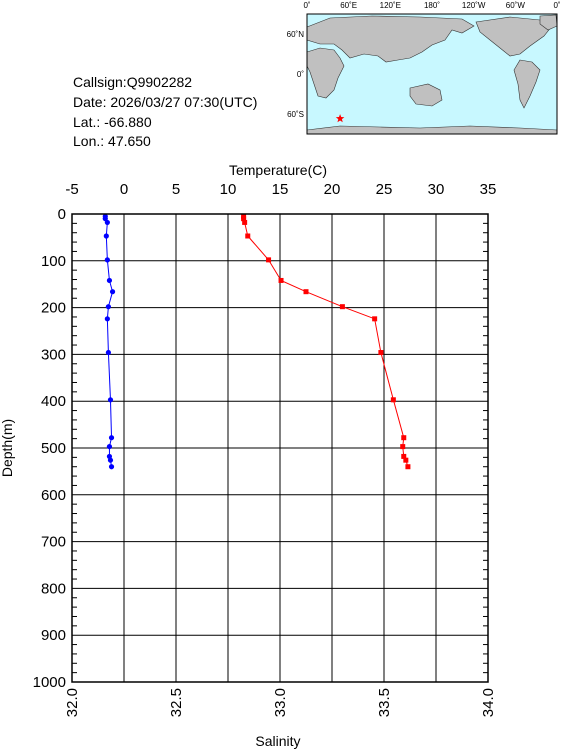  I want to click on map-longitude-labels: 0˚ 60˚E 120˚E 180˚ 120˚W 60˚W 0˚, so click(431, 5).